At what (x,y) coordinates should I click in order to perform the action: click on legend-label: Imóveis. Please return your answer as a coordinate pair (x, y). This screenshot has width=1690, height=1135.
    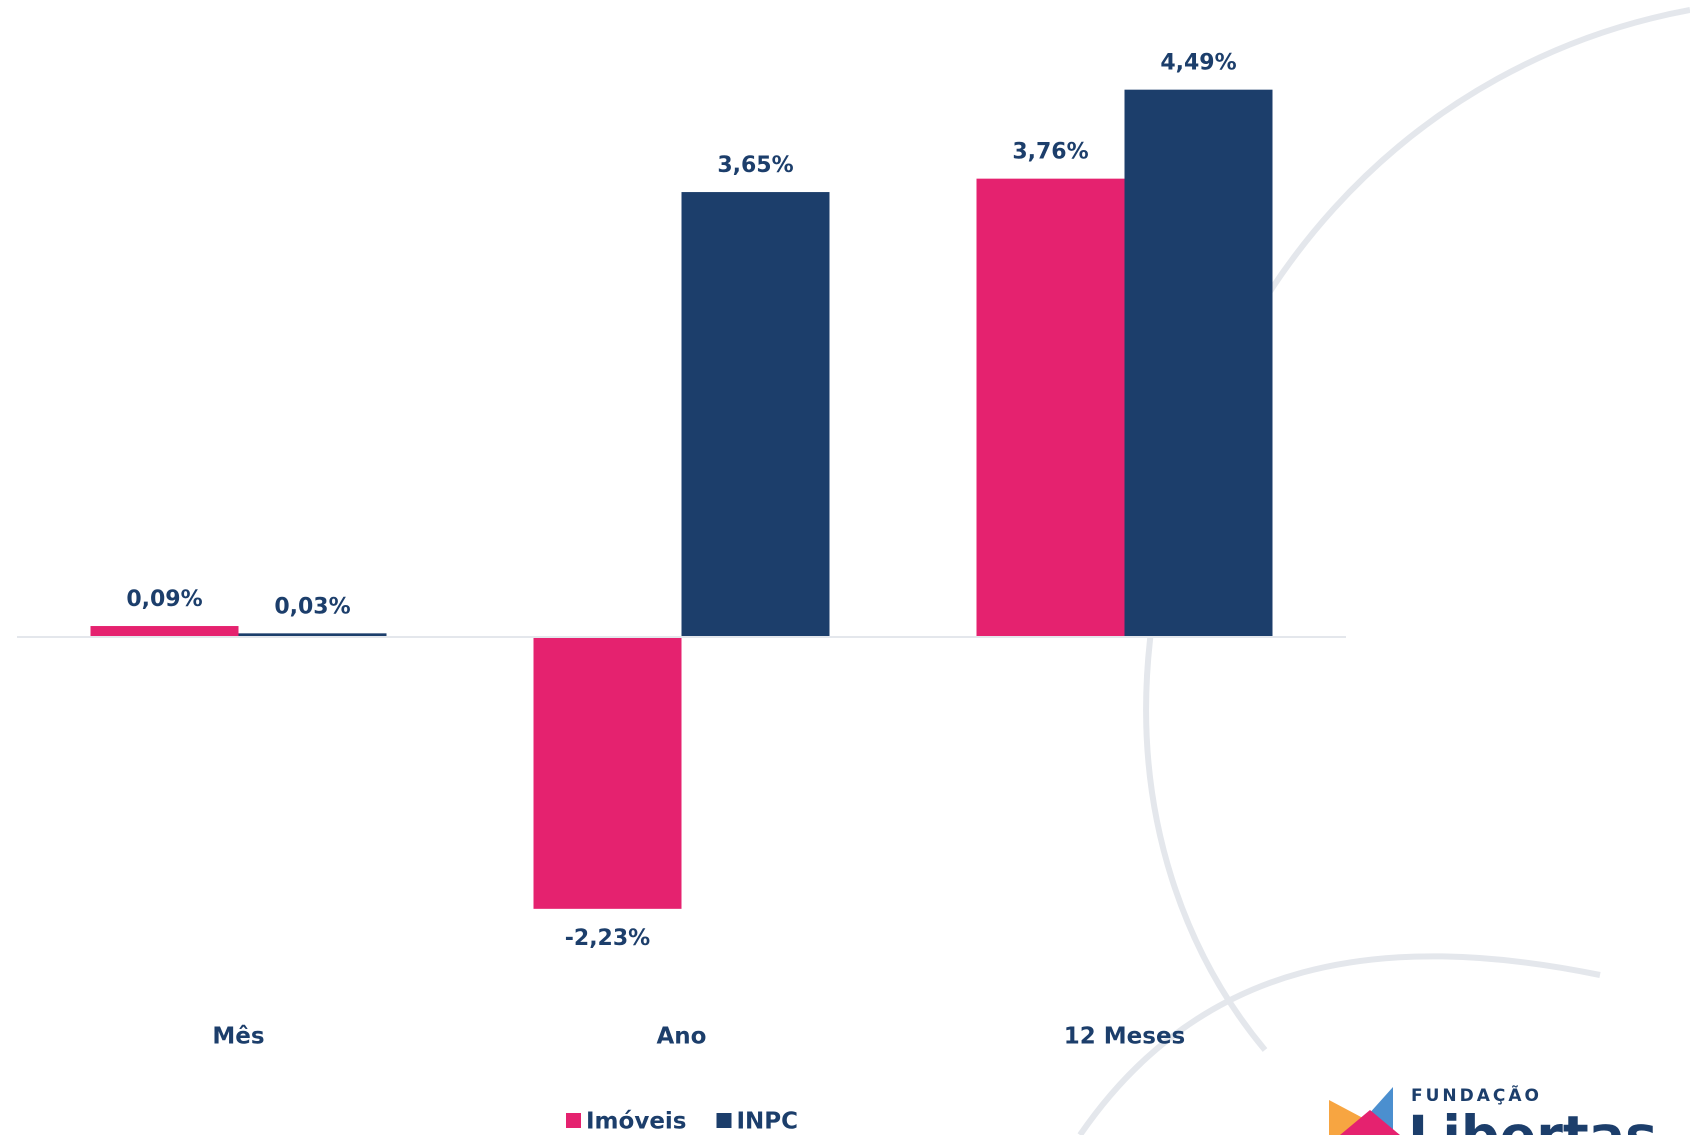
    Looking at the image, I should click on (636, 1122).